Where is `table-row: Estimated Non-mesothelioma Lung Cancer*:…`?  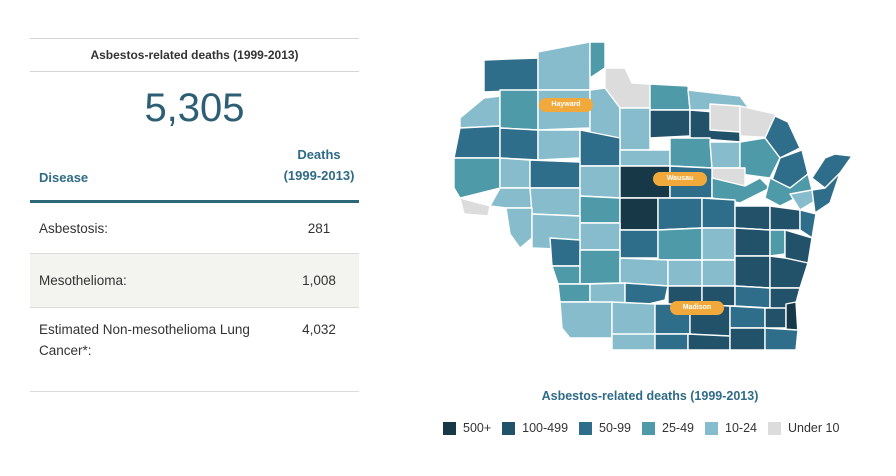 table-row: Estimated Non-mesothelioma Lung Cancer*:… is located at coordinates (194, 349).